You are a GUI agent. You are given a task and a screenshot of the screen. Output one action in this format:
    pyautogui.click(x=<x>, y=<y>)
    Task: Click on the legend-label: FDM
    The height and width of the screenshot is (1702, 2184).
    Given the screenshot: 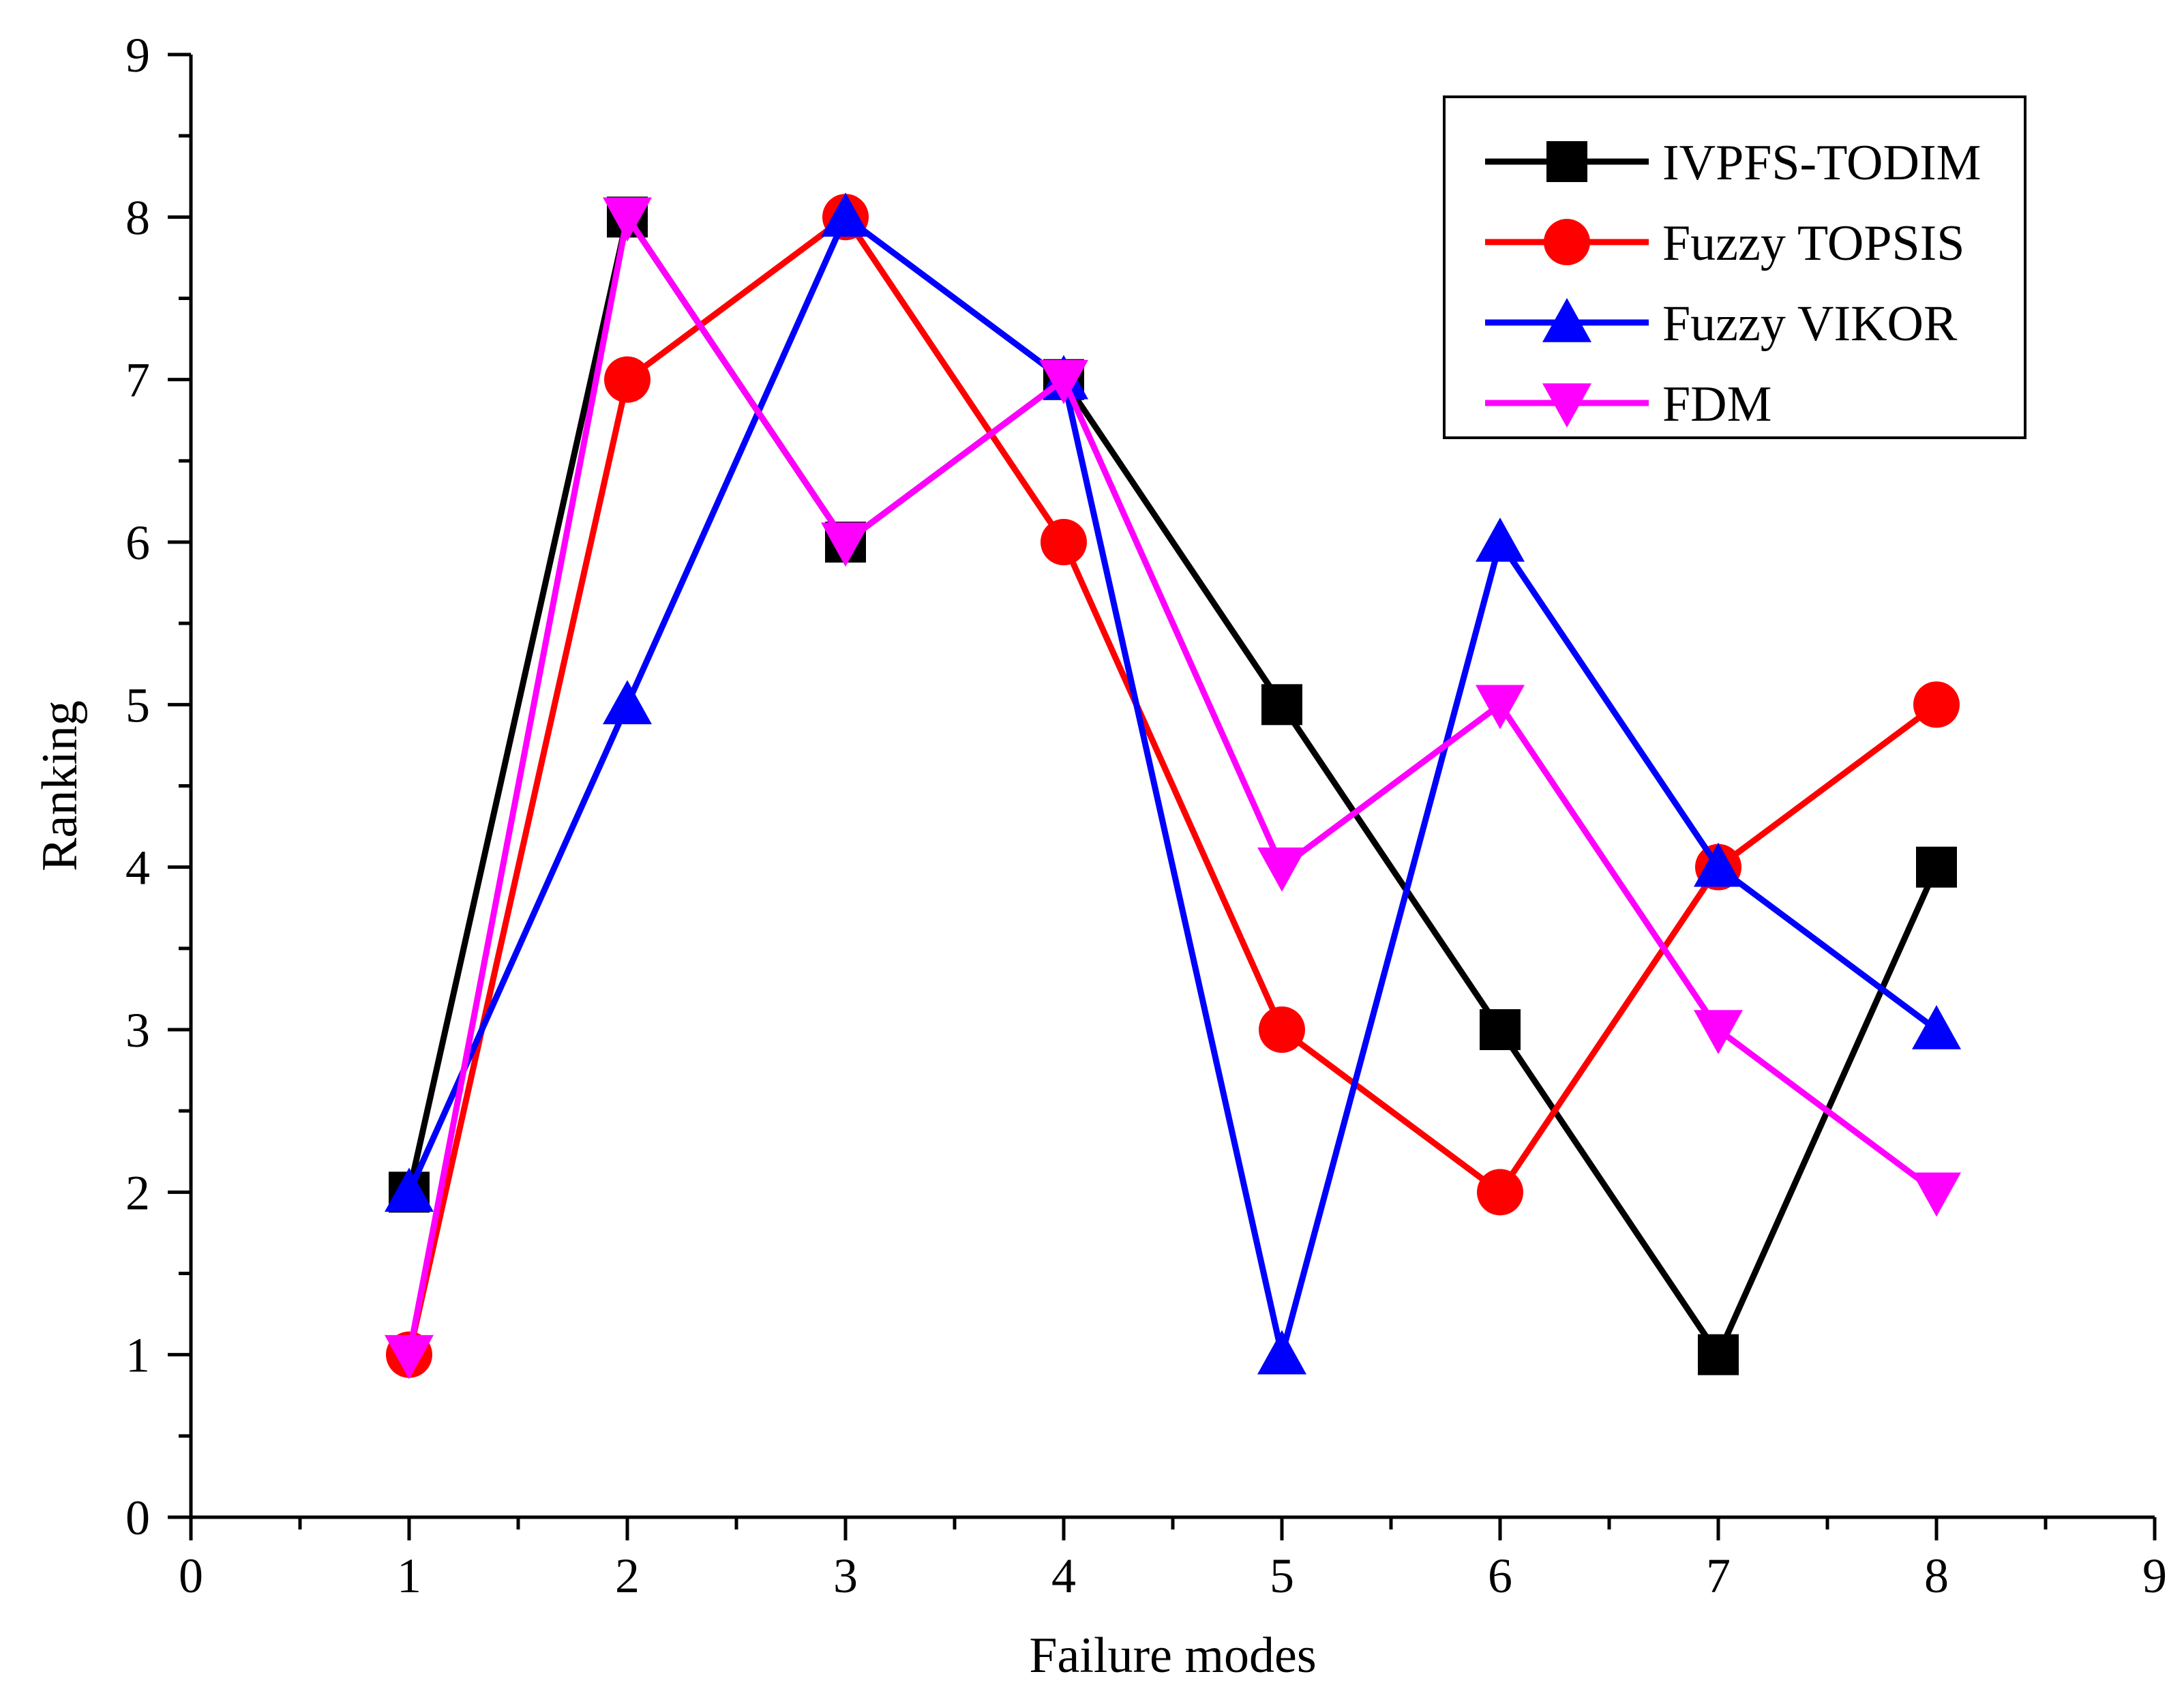 What is the action you would take?
    pyautogui.click(x=1716, y=404)
    